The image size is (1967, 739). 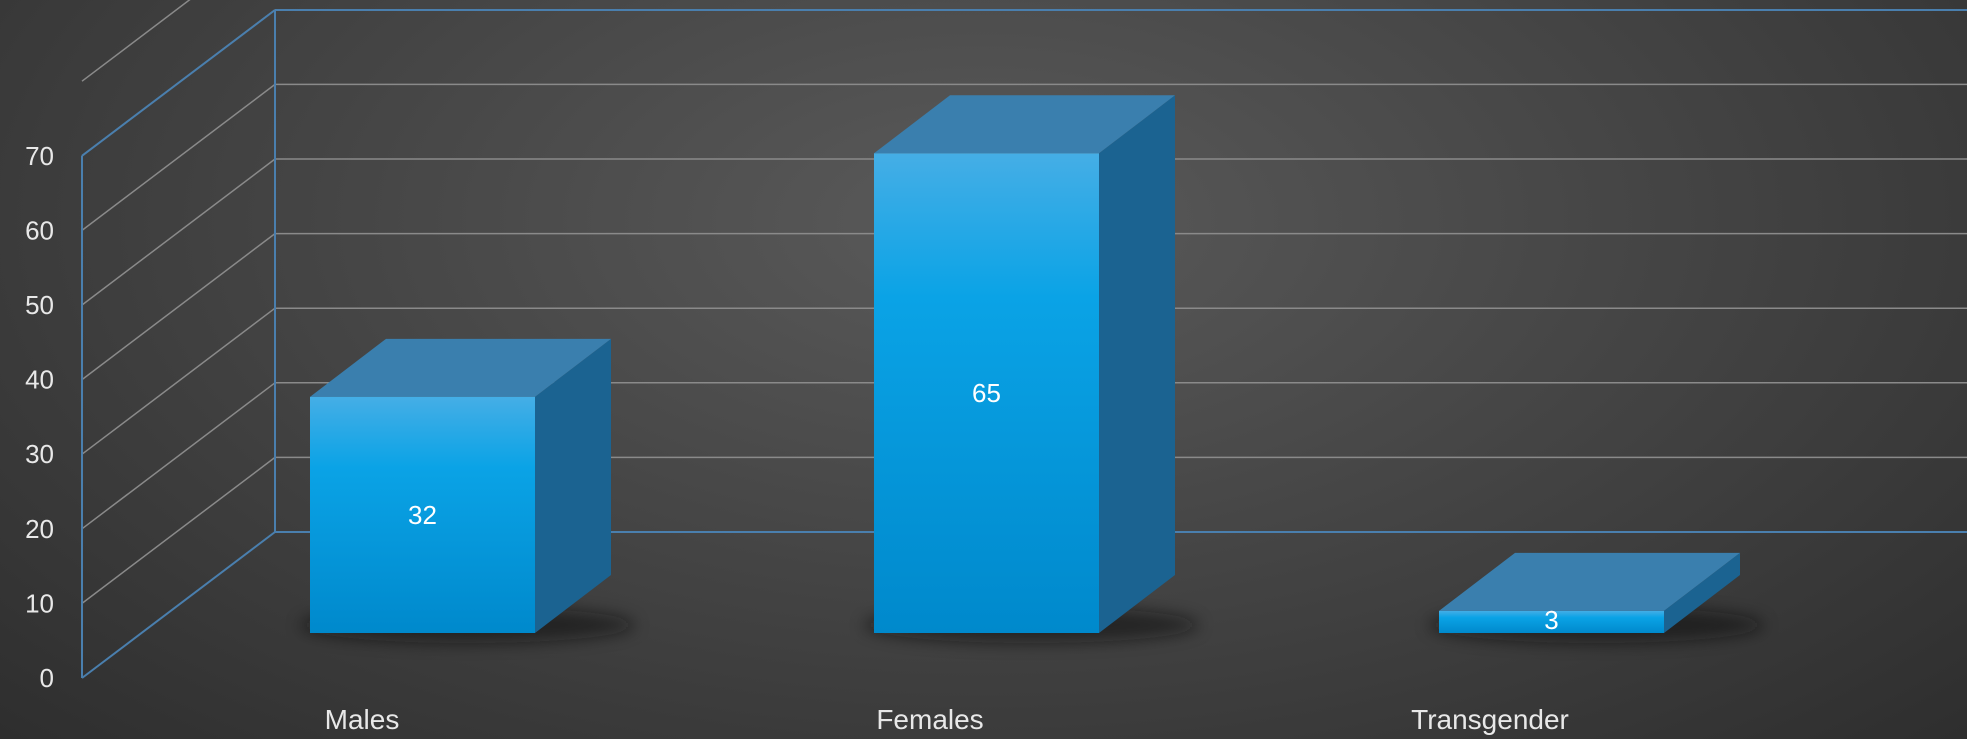 I want to click on x-axis-labels: Males Females Transgender, so click(x=947, y=719).